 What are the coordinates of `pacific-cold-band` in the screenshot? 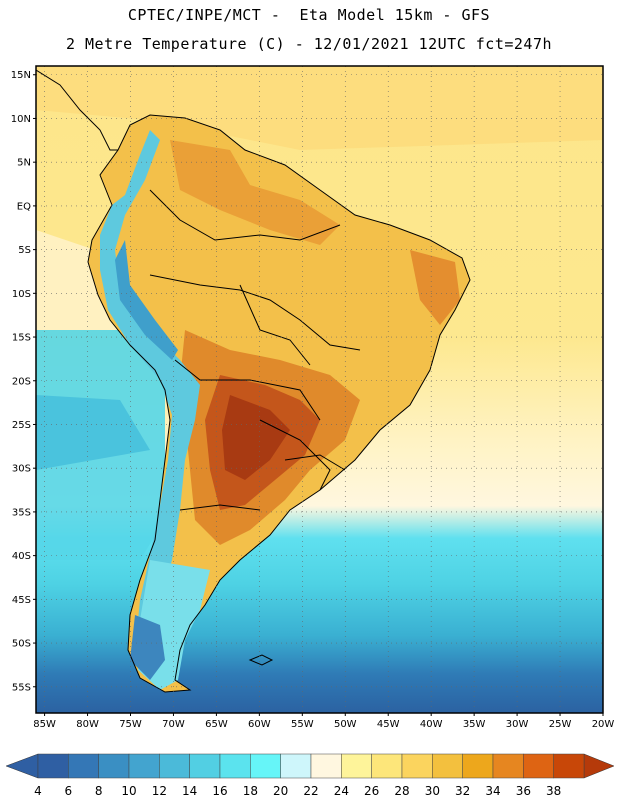 It's located at (93, 432).